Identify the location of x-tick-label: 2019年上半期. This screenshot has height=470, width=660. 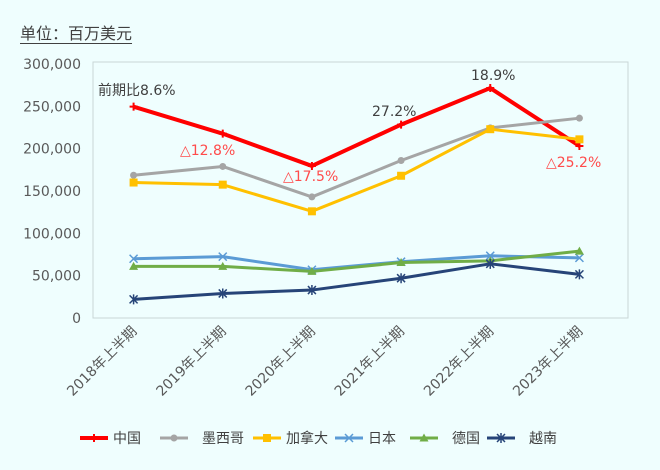
(191, 362).